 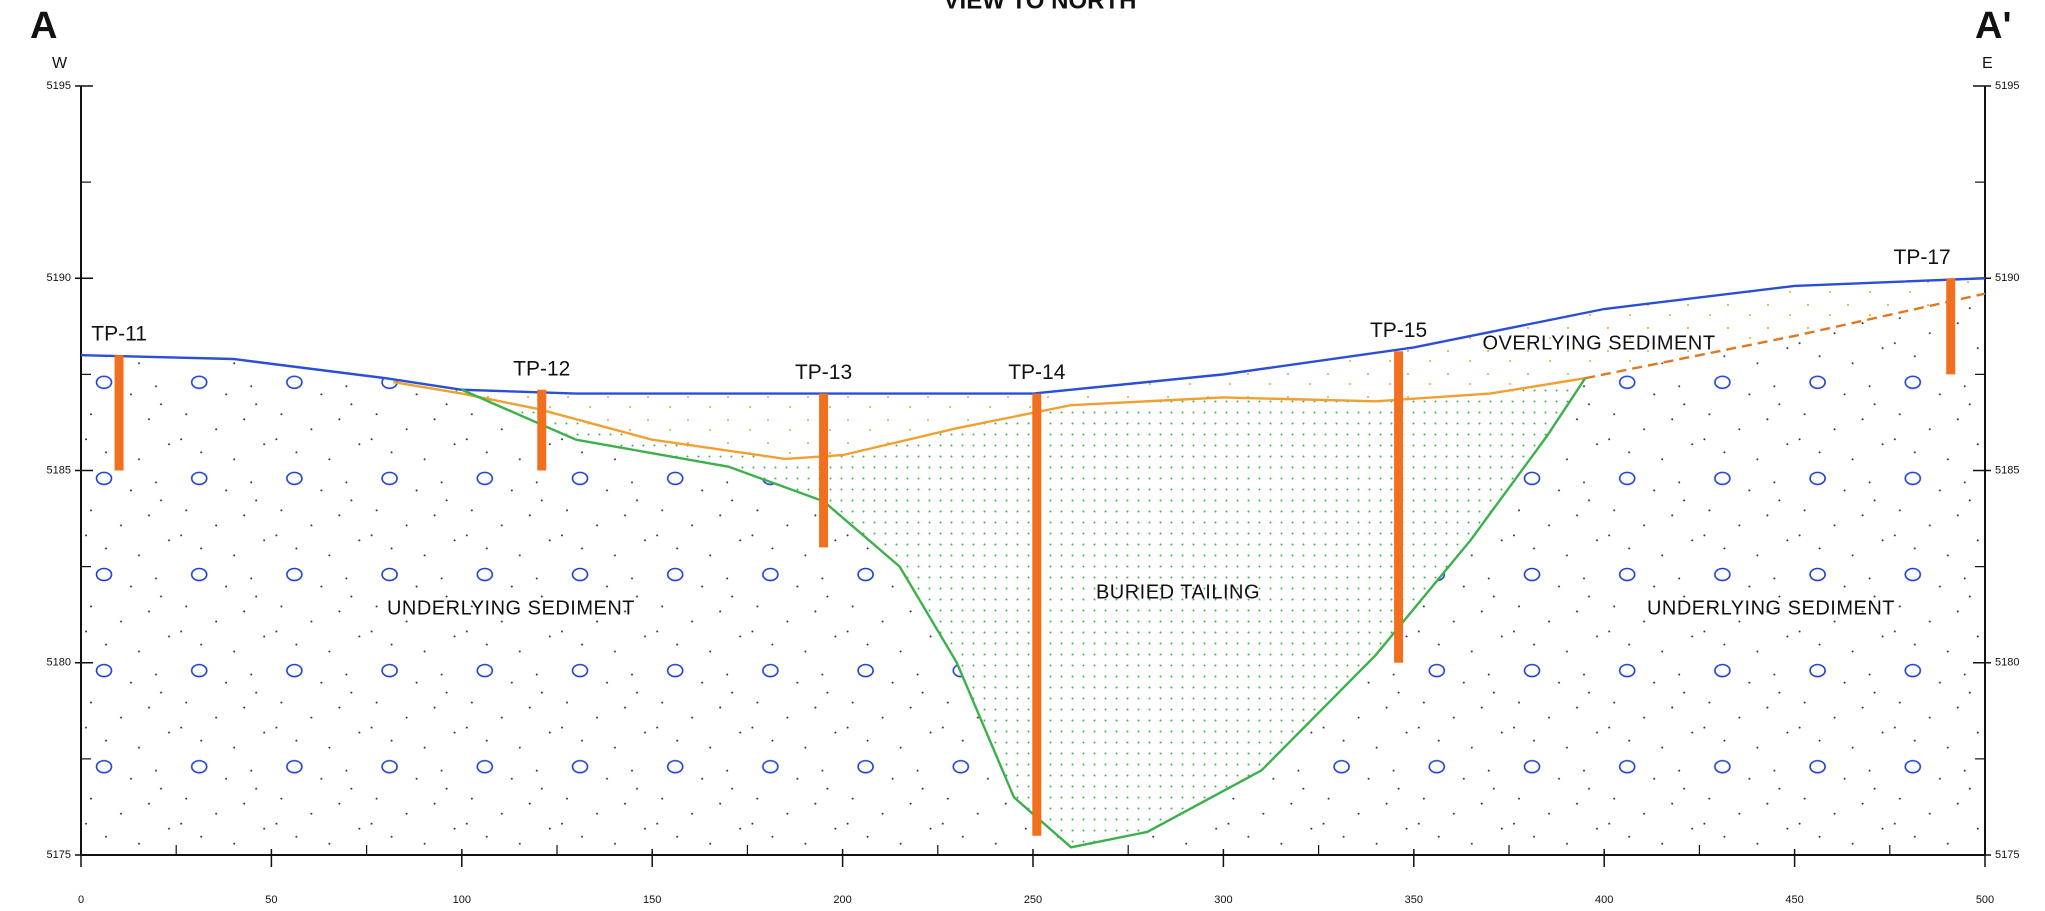 I want to click on test-pit-label: TP-15, so click(x=1398, y=330).